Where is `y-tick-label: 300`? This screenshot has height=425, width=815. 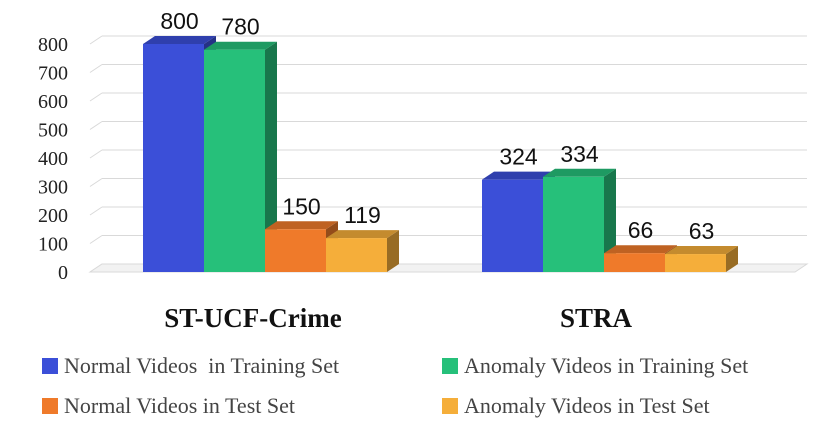
y-tick-label: 300 is located at coordinates (53, 188).